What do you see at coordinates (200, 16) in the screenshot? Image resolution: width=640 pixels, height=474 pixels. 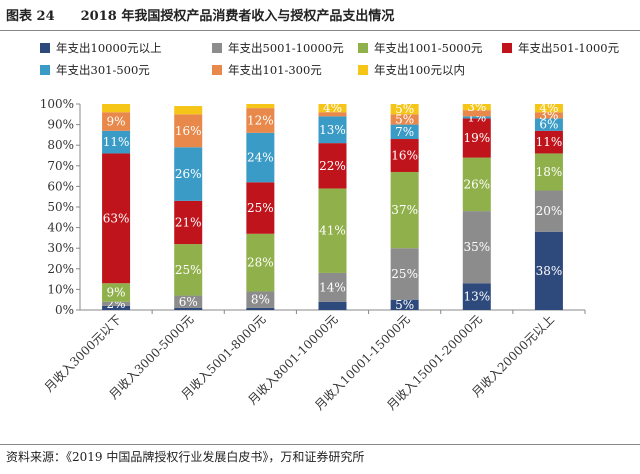 I see `figure-title: 图表 24 2018 年我国授权产品消费者收入与授权产品支出情况` at bounding box center [200, 16].